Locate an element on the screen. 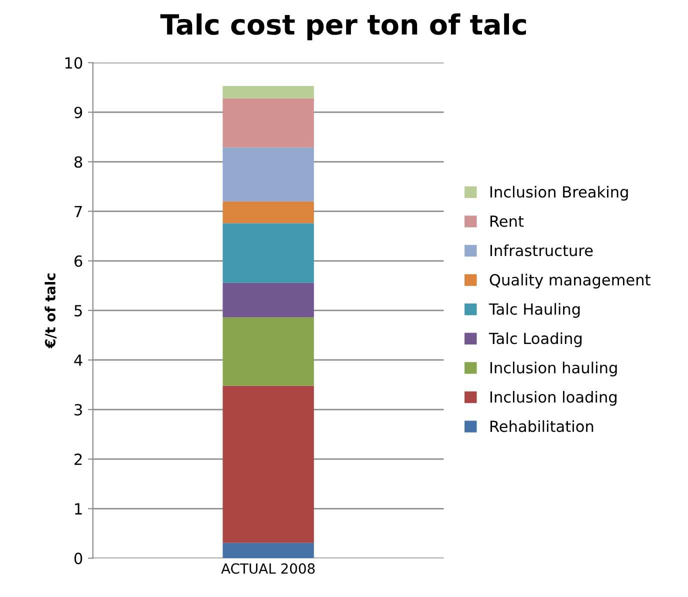 This screenshot has width=688, height=597. y-tick-label: 2 is located at coordinates (78, 459).